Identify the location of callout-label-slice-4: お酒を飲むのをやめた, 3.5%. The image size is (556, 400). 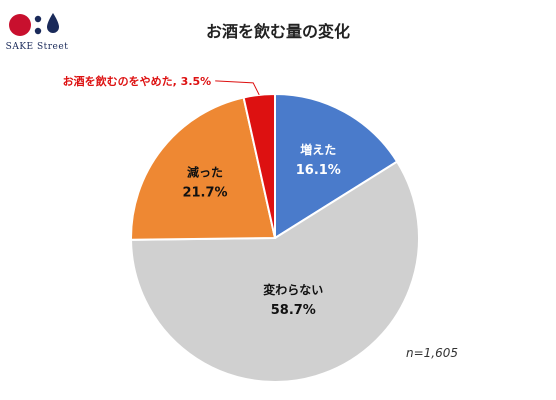
(137, 81).